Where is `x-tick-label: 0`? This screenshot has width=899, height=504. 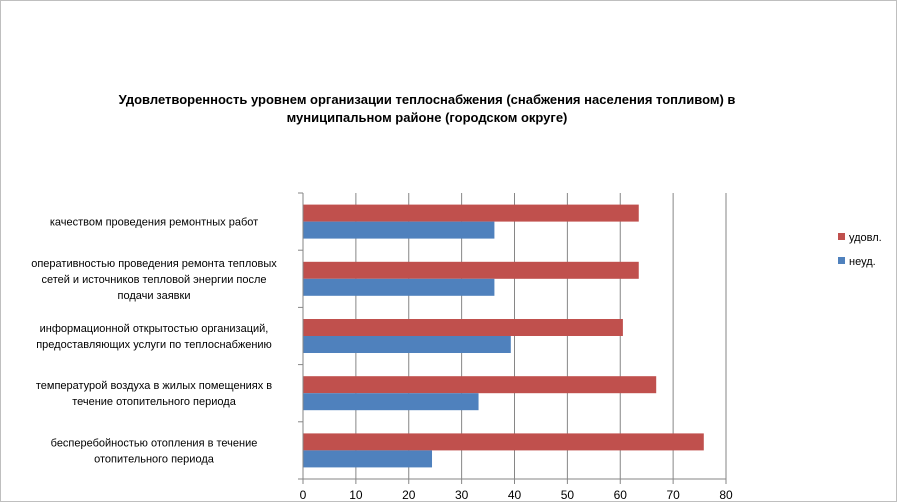
x-tick-label: 0 is located at coordinates (303, 495).